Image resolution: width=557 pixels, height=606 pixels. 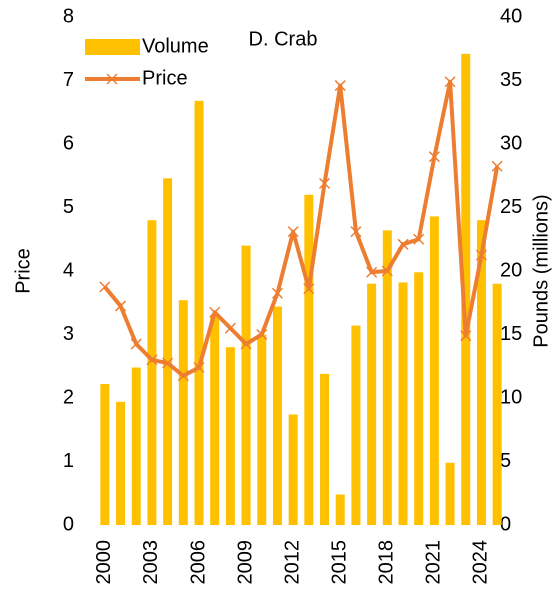 I want to click on y-tick-label: 6, so click(x=68, y=143).